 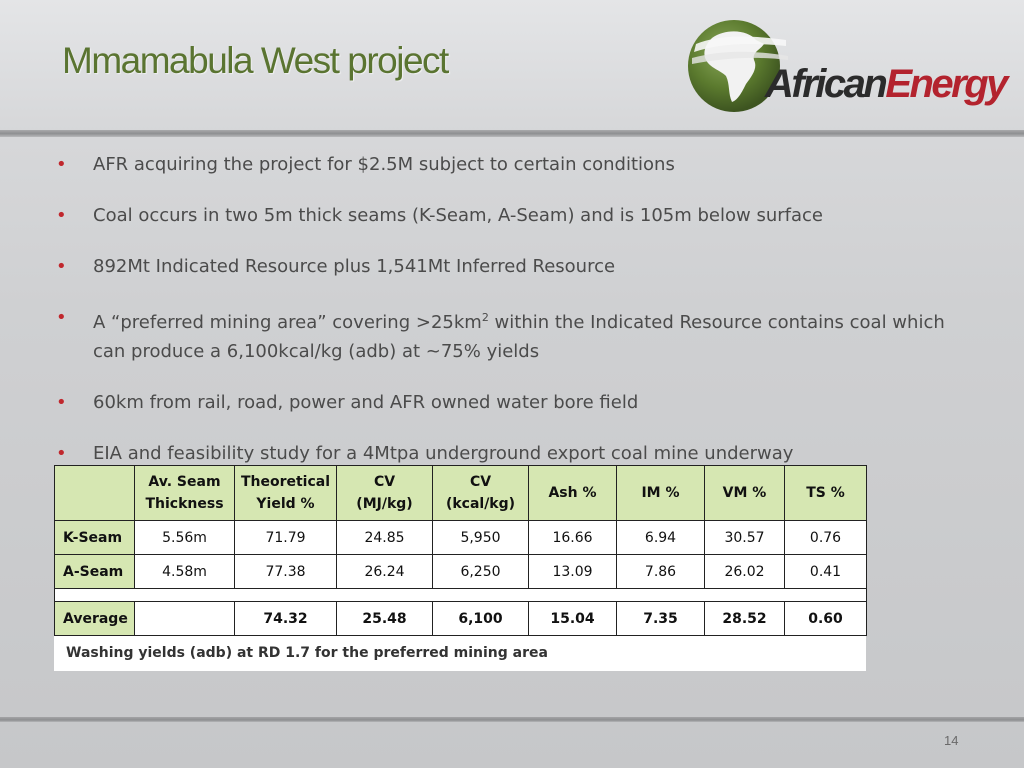 I want to click on table-cell: 71.79, so click(x=285, y=537).